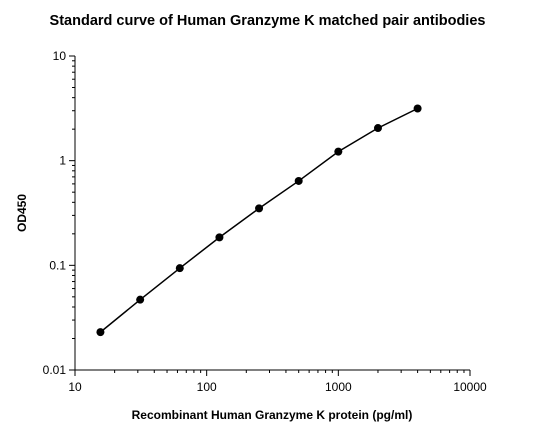 The image size is (535, 437). What do you see at coordinates (57, 265) in the screenshot?
I see `y-tick-label: 0.1` at bounding box center [57, 265].